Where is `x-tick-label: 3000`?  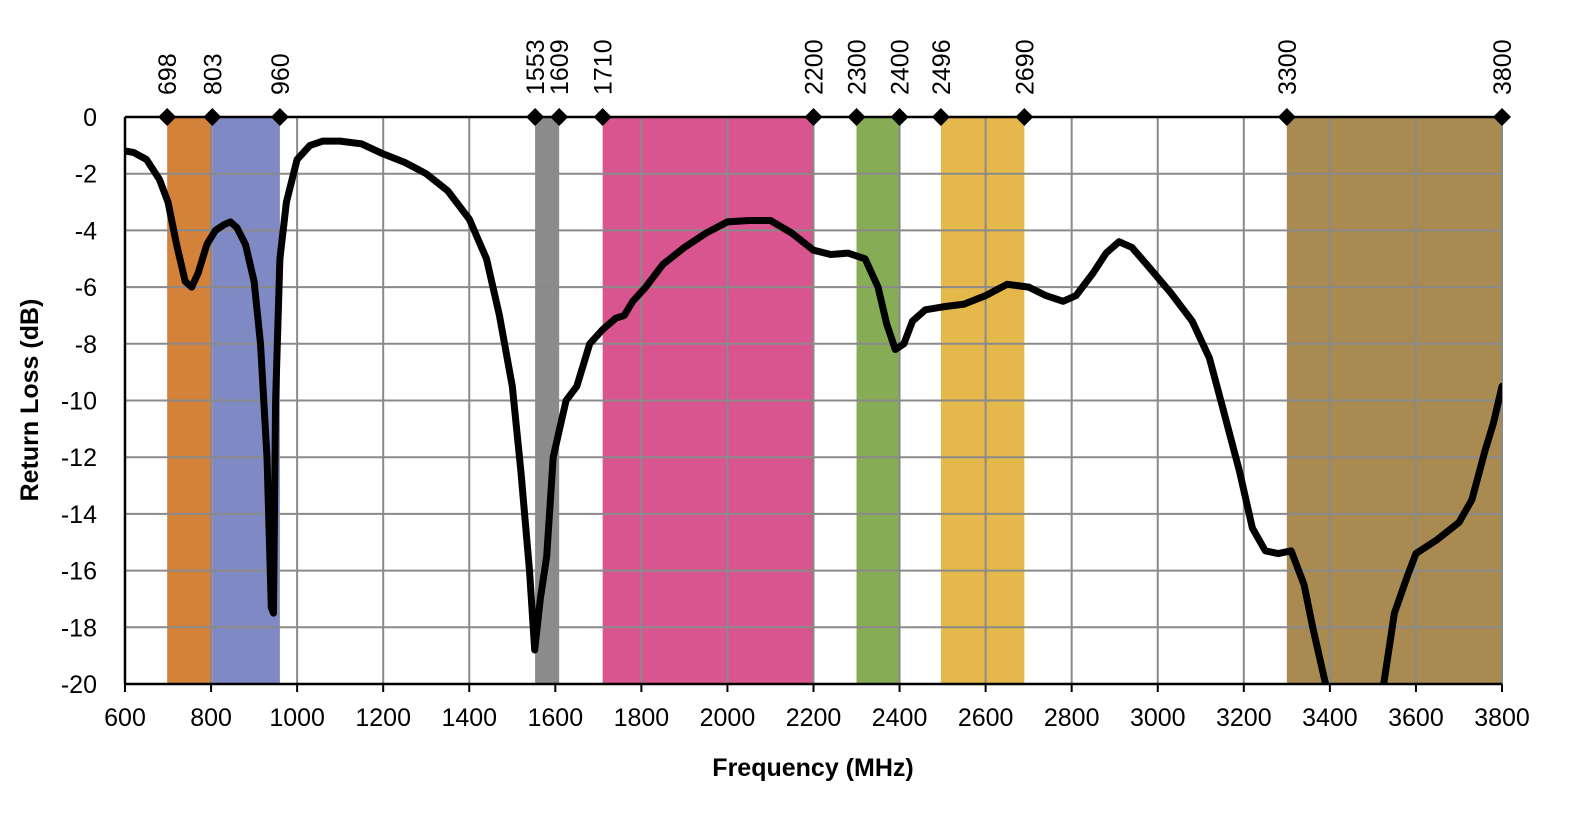 x-tick-label: 3000 is located at coordinates (1158, 718).